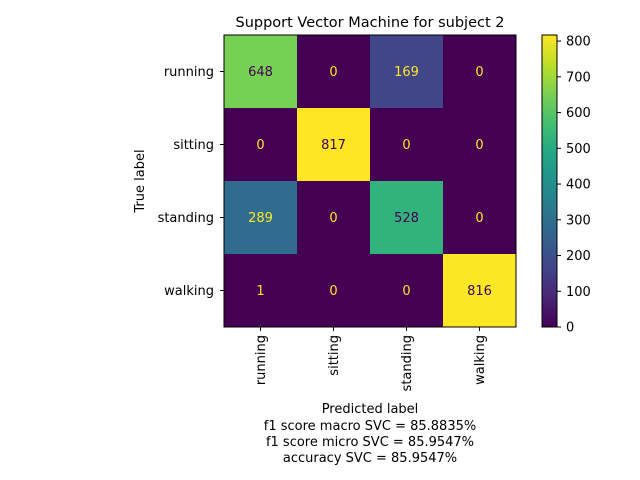 The height and width of the screenshot is (480, 640). What do you see at coordinates (578, 149) in the screenshot?
I see `colorbar-tick-label: 500` at bounding box center [578, 149].